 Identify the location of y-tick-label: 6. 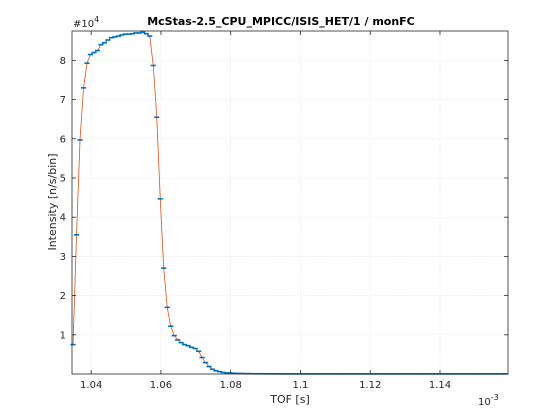
(63, 139).